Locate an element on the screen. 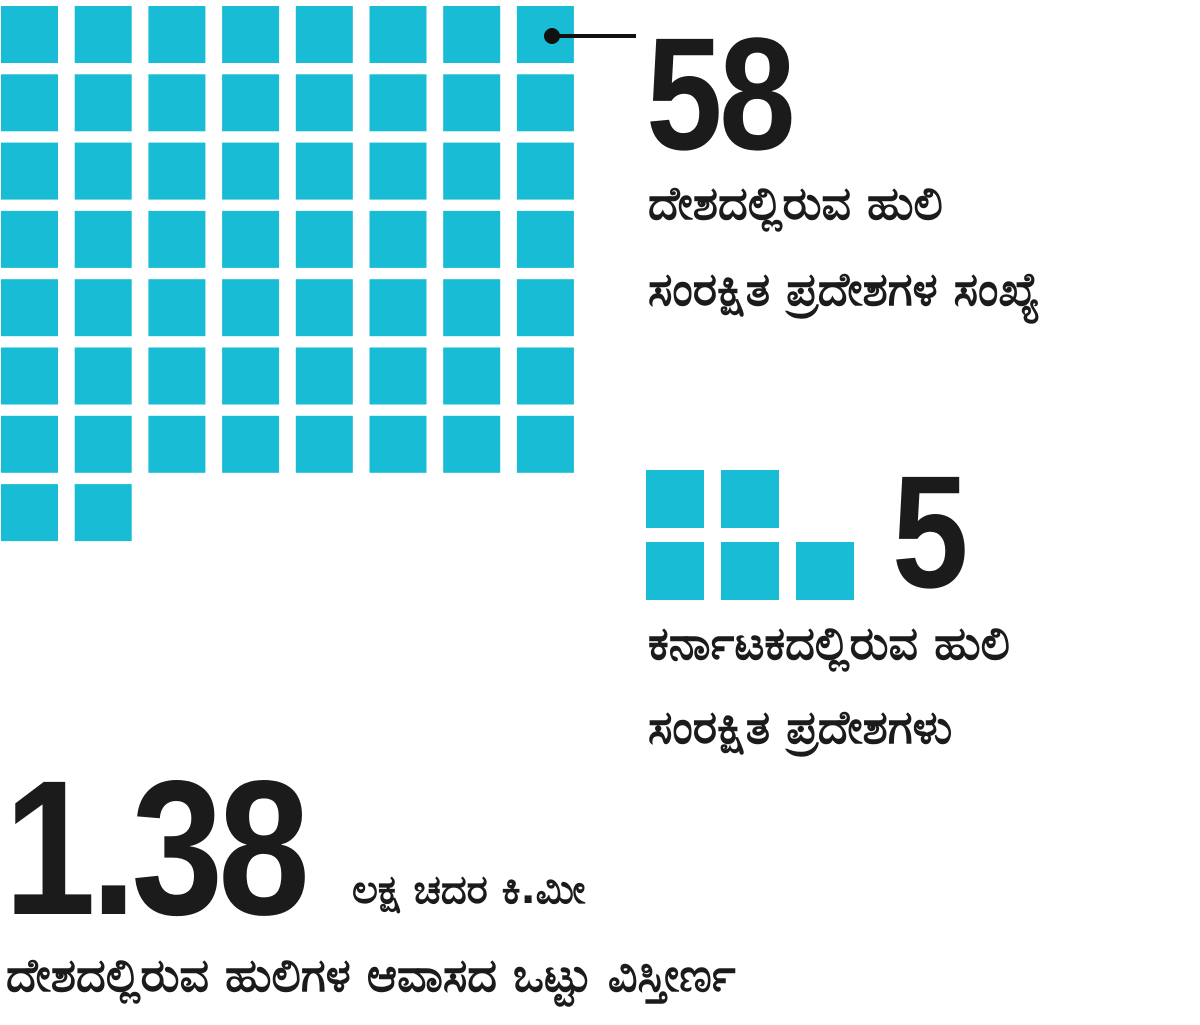 This screenshot has height=1025, width=1200. habitat-area-unit: ಲಕ್ಷ ಚದರ ಕಿ.ಮೀ is located at coordinates (469, 890).